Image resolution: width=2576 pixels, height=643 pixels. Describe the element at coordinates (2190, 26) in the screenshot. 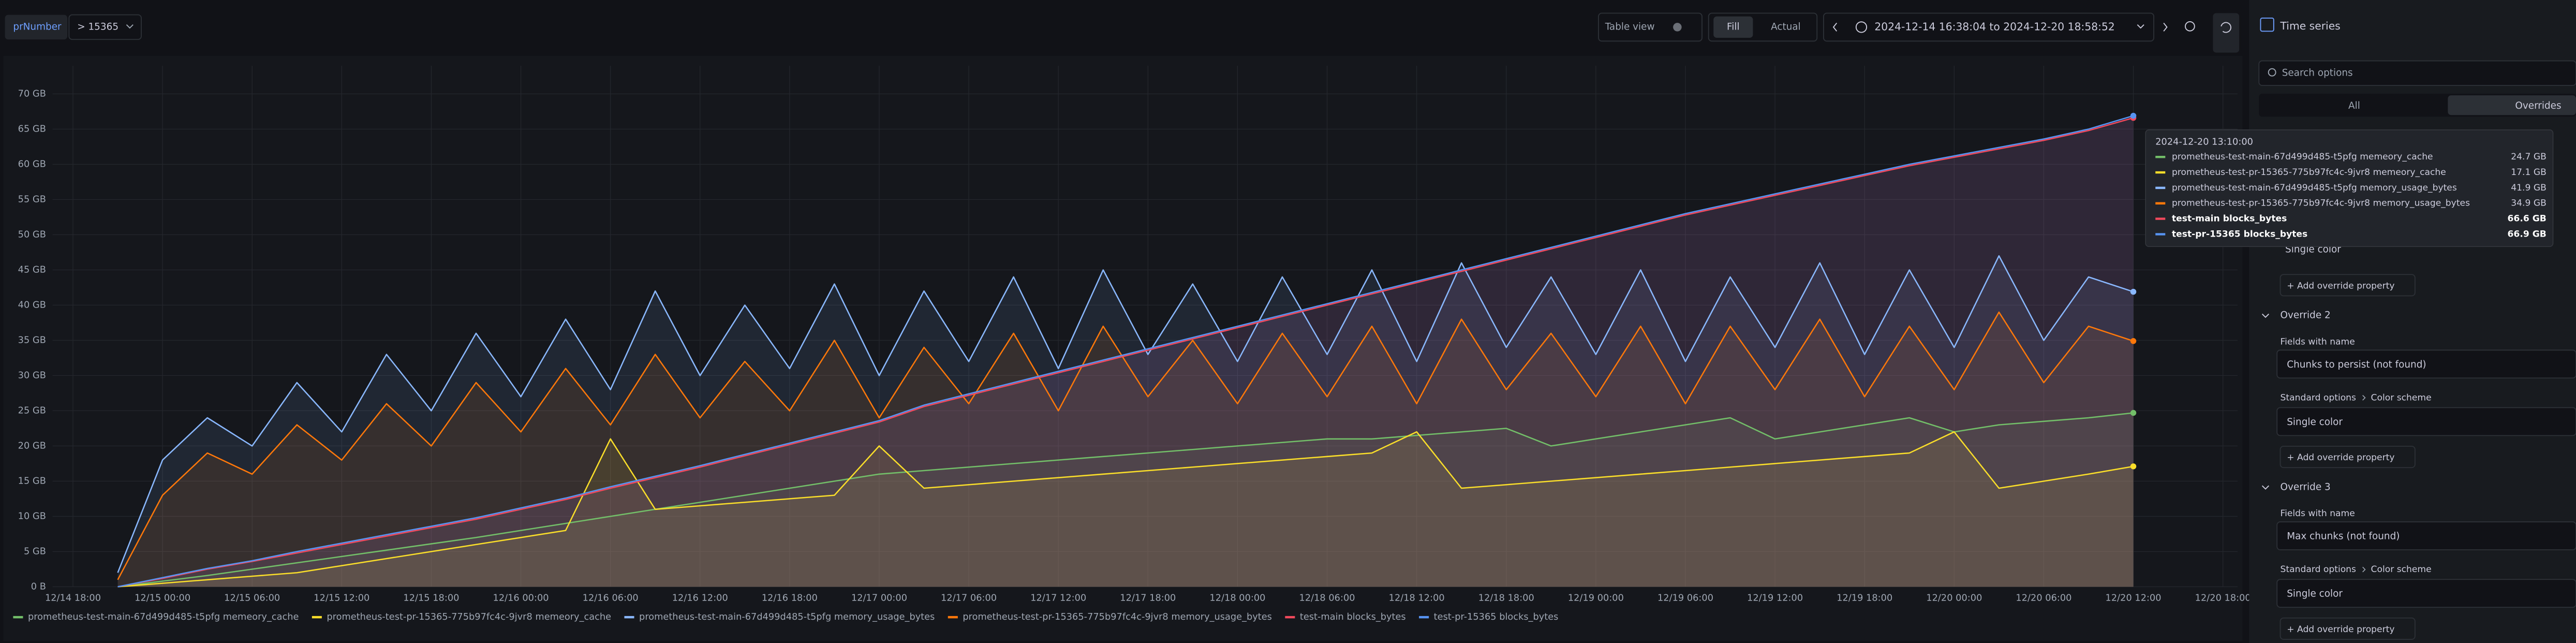

I see `zoom-out` at that location.